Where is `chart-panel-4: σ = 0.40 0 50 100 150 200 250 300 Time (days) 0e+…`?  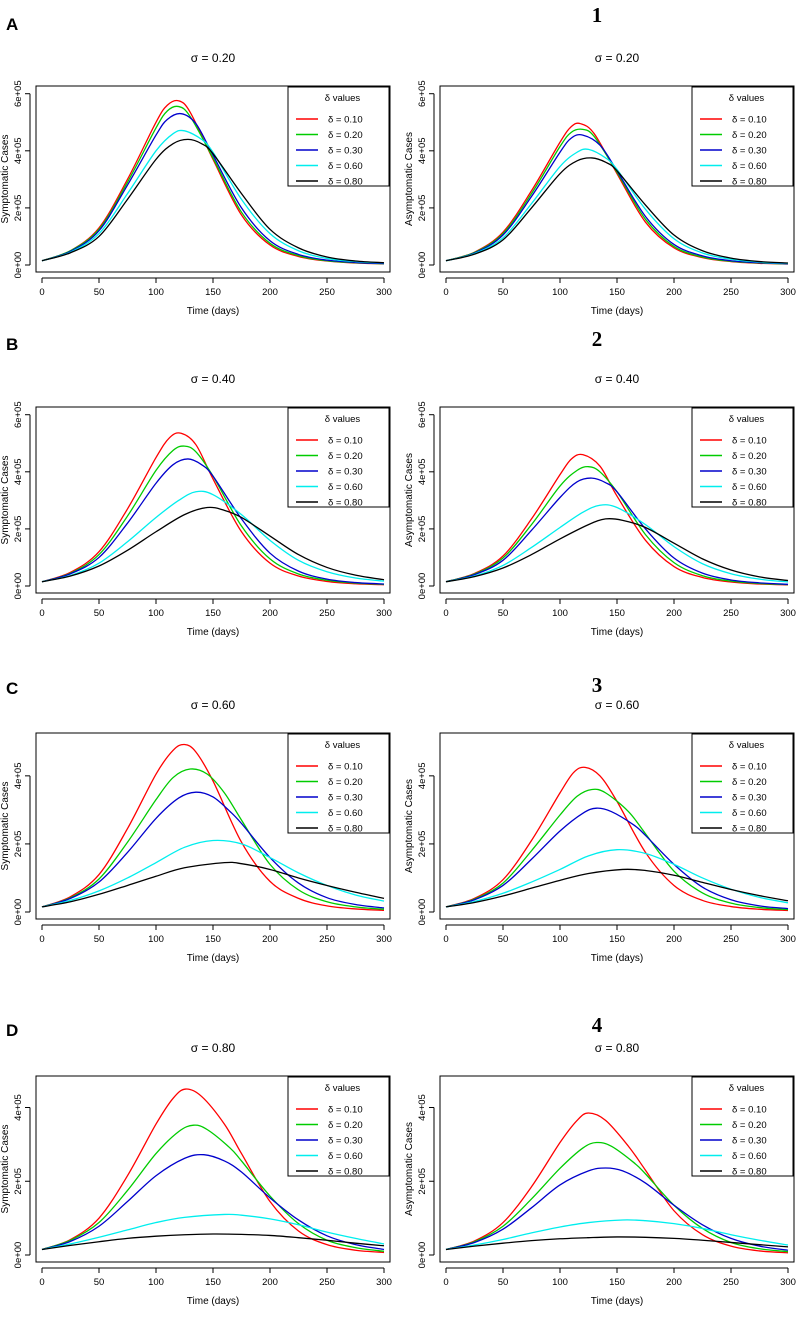 chart-panel-4: σ = 0.40 0 50 100 150 200 250 300 Time (days) 0e+… is located at coordinates (600, 505).